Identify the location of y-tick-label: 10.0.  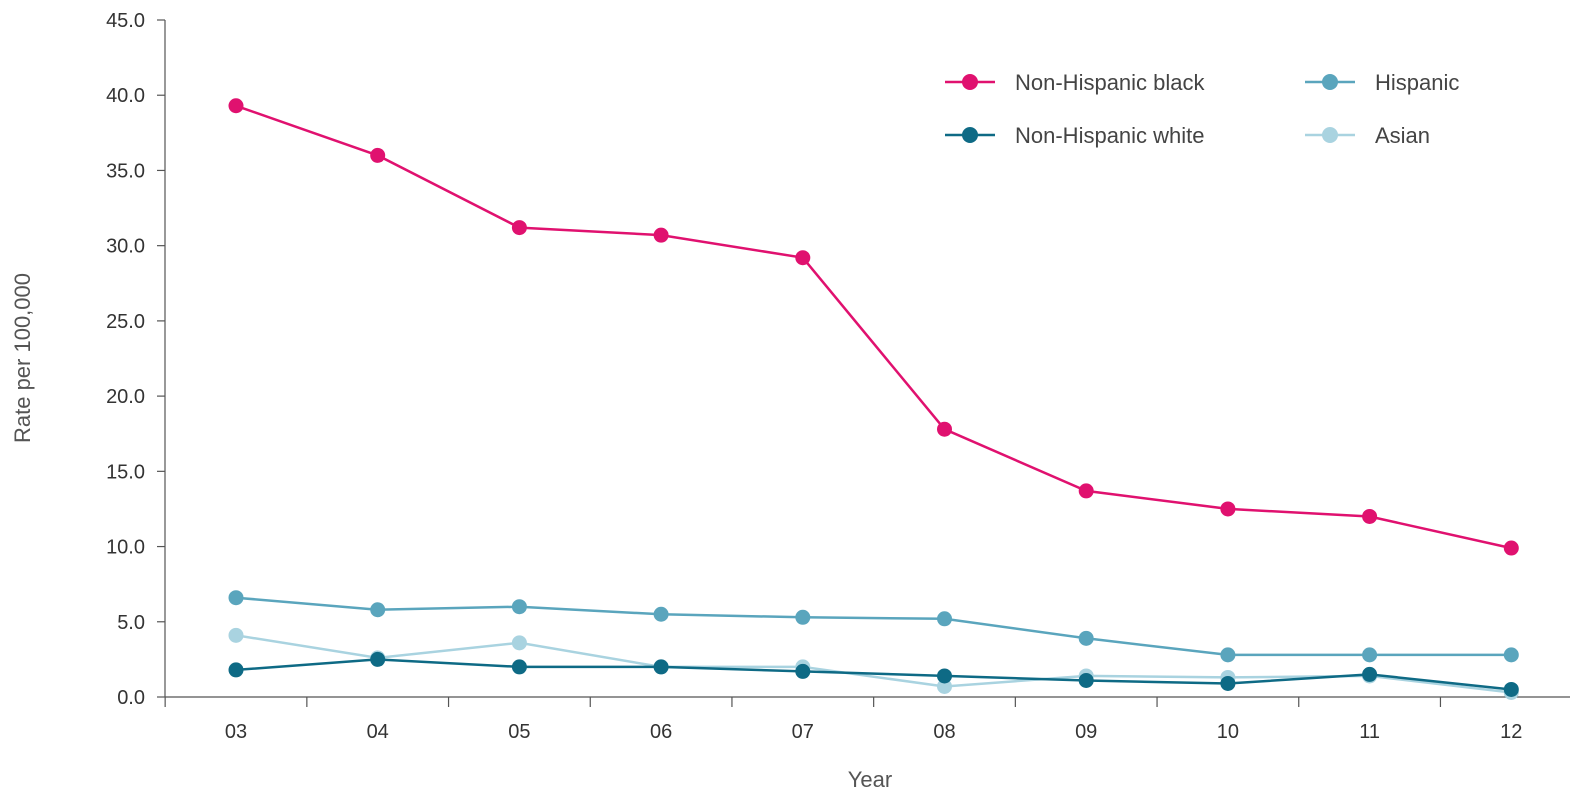
(125, 548).